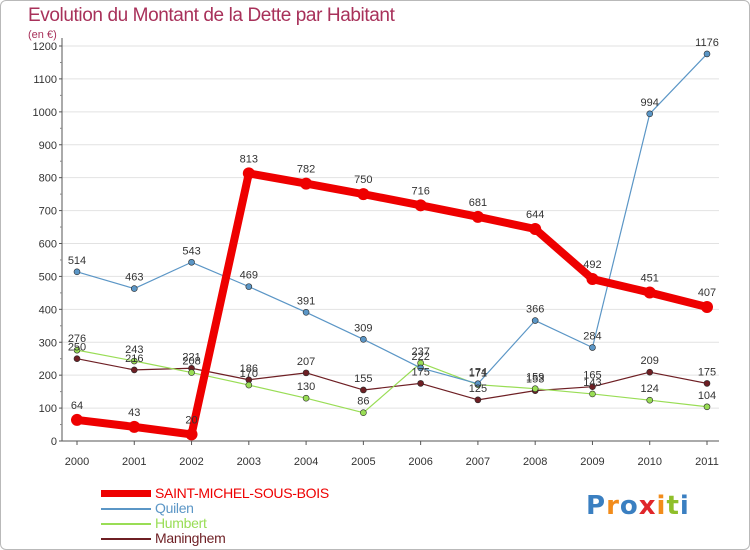  What do you see at coordinates (363, 390) in the screenshot?
I see `point-s3-2005` at bounding box center [363, 390].